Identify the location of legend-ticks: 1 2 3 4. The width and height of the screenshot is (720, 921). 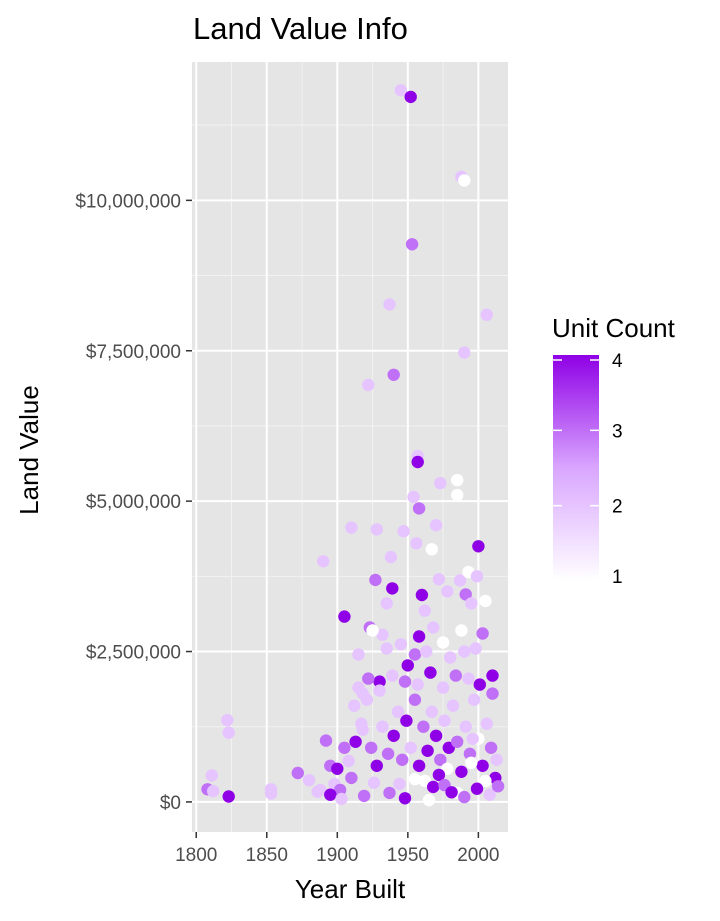
(588, 469).